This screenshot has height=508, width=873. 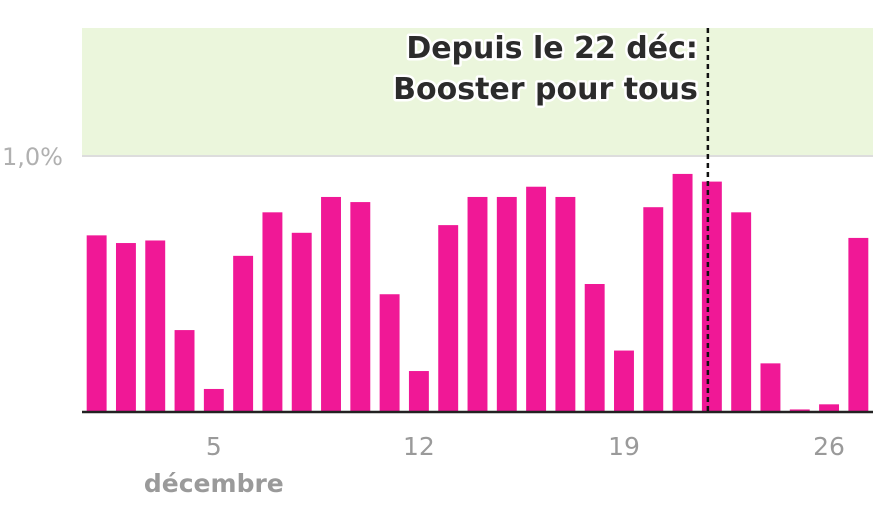 I want to click on x-tick-labels: 5 12 19 26, so click(x=525, y=446).